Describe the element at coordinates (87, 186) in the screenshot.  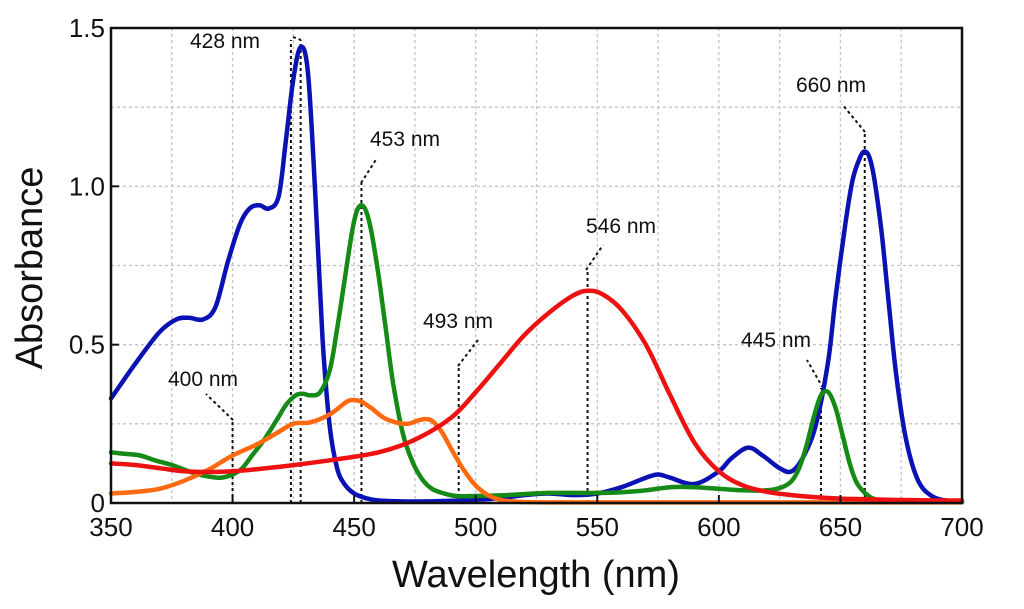
I see `y-tick-label: 1.0` at that location.